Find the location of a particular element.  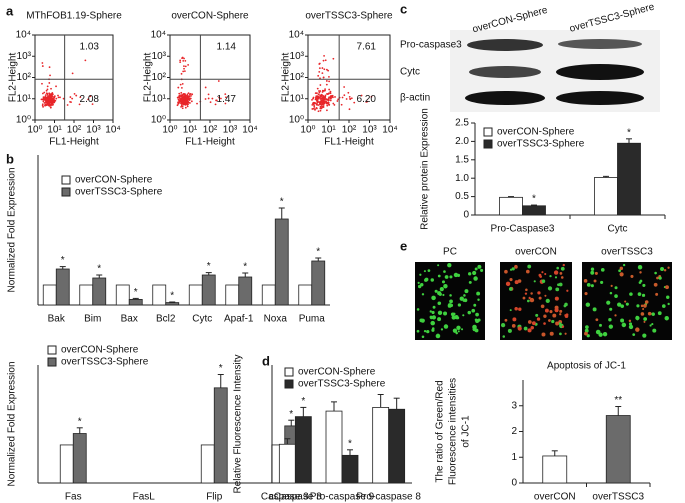

plot-frame is located at coordinates (210, 77).